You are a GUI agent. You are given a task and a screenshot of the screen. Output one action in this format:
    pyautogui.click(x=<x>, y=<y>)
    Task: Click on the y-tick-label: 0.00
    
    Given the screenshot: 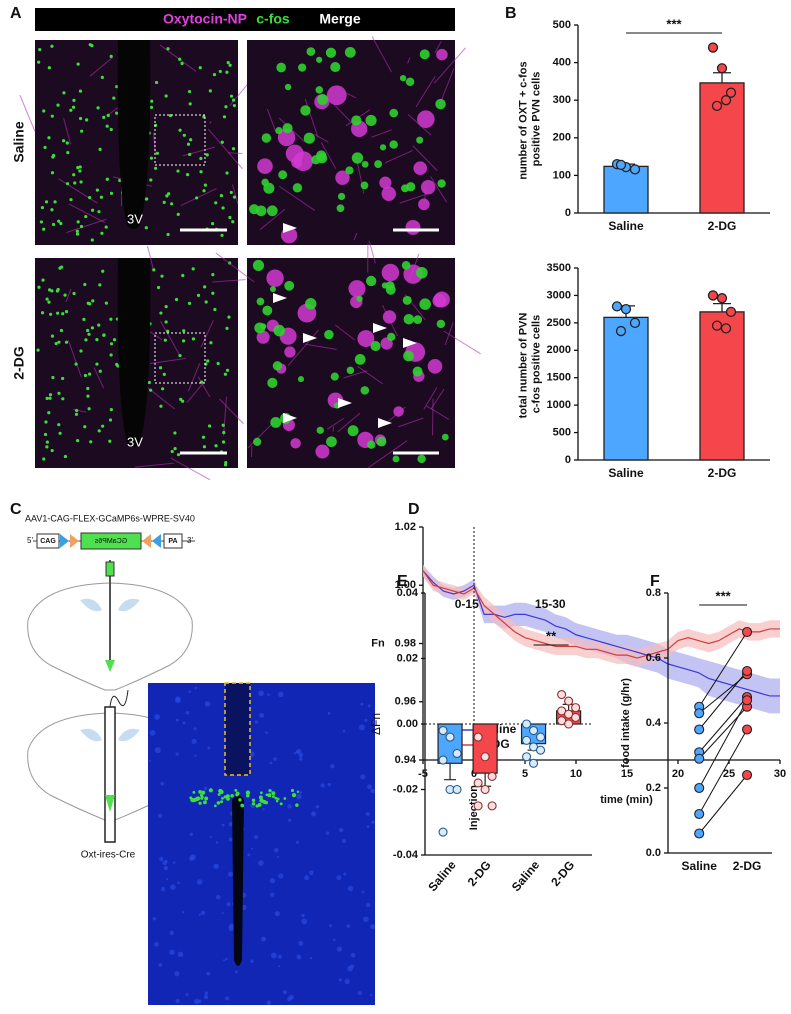 What is the action you would take?
    pyautogui.click(x=407, y=724)
    